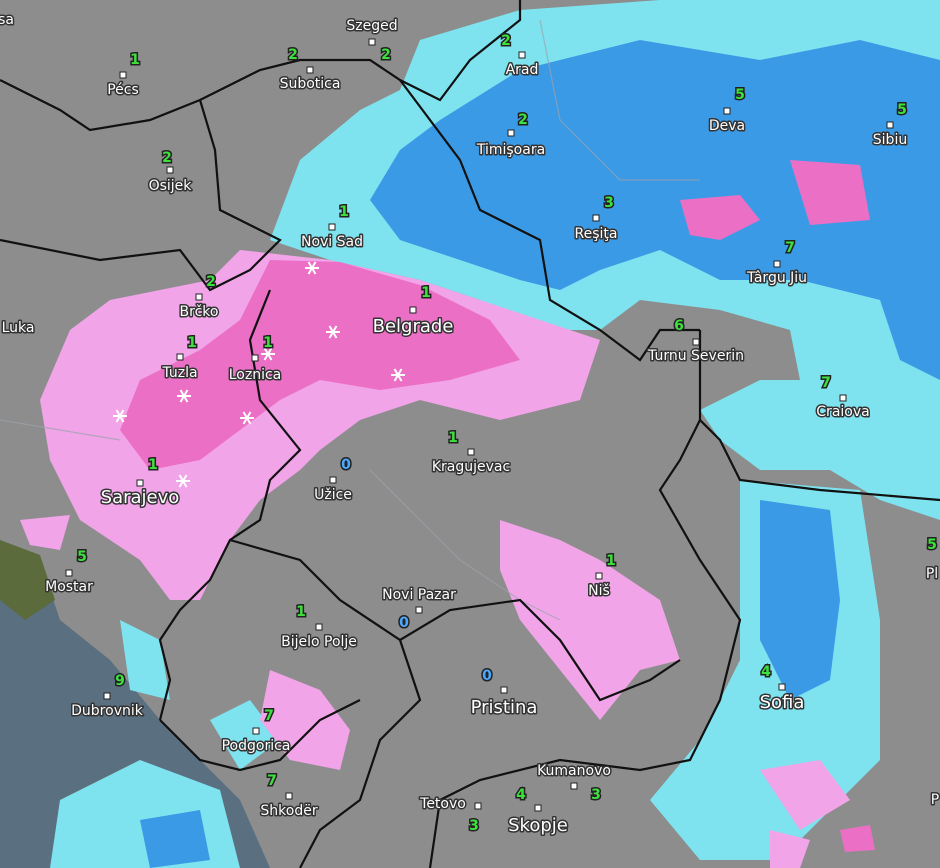 The width and height of the screenshot is (940, 868). Describe the element at coordinates (123, 90) in the screenshot. I see `city-name: Pécs` at that location.